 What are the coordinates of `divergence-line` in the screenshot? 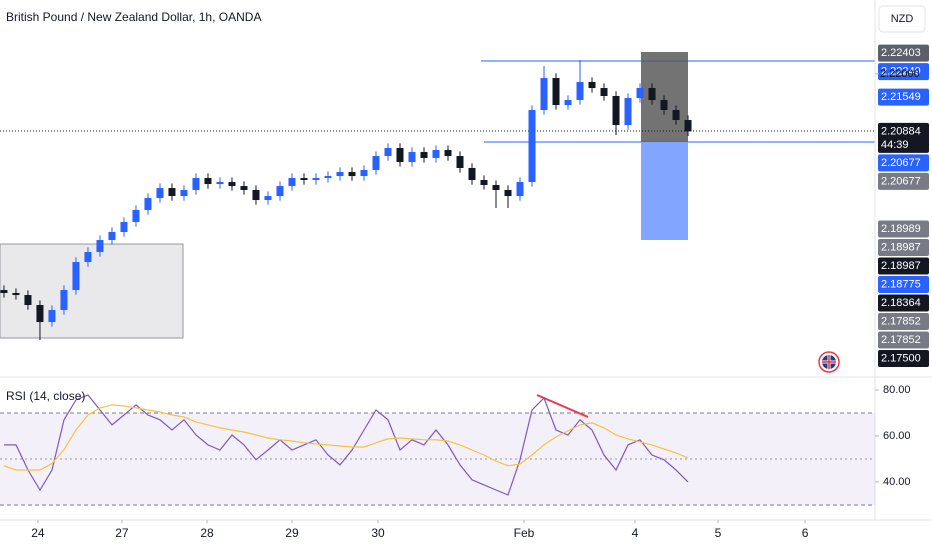 It's located at (562, 406).